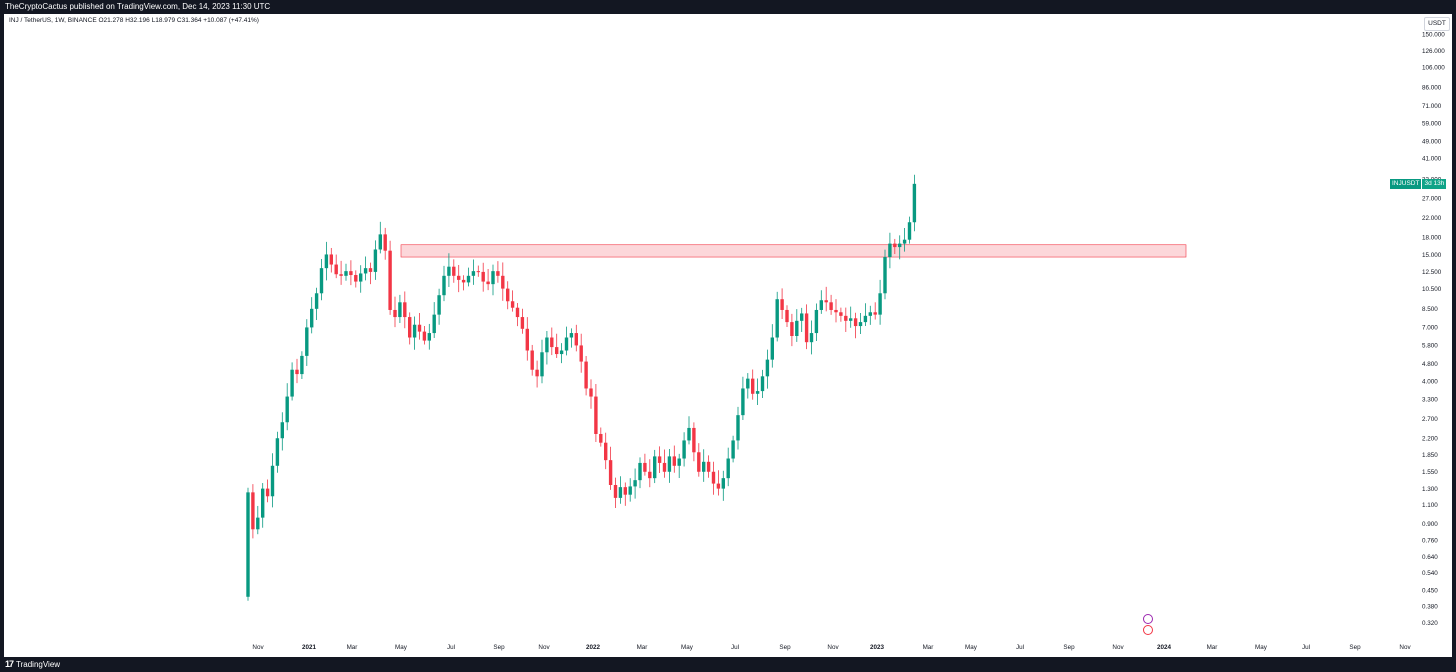 This screenshot has height=672, width=1456. Describe the element at coordinates (793, 251) in the screenshot. I see `resistance-zone` at that location.